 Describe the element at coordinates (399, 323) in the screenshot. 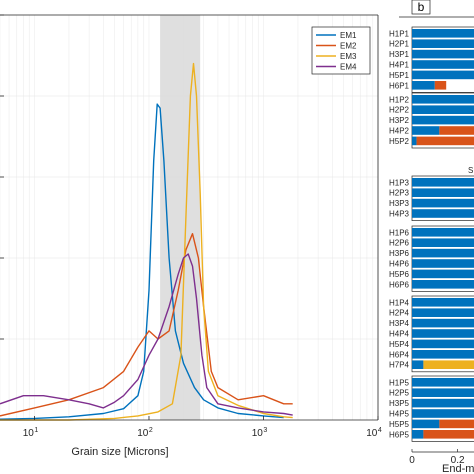

I see `bar-row-label: H3P4` at that location.